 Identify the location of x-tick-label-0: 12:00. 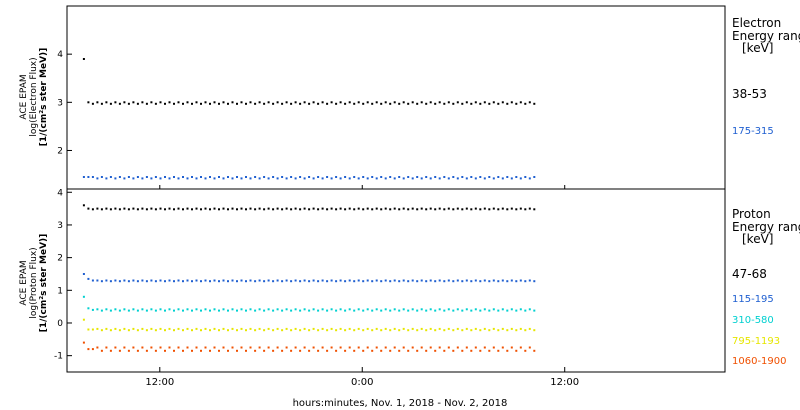
(159, 382).